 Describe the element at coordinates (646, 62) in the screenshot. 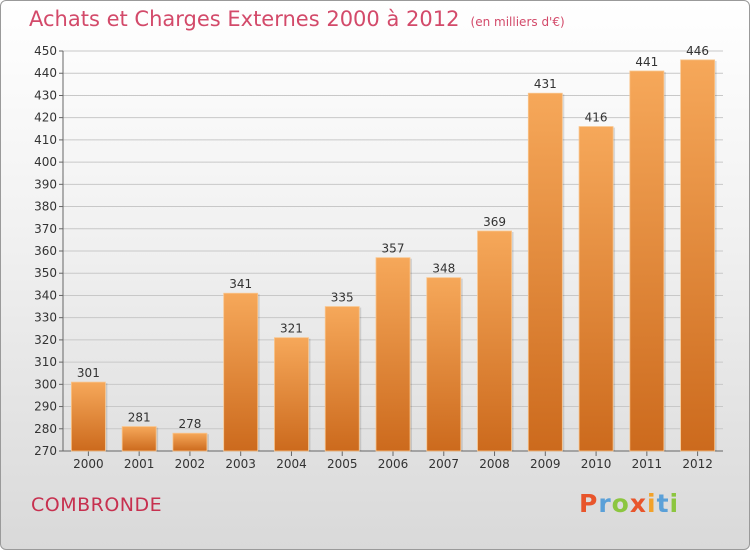

I see `bar-value-label: 441` at that location.